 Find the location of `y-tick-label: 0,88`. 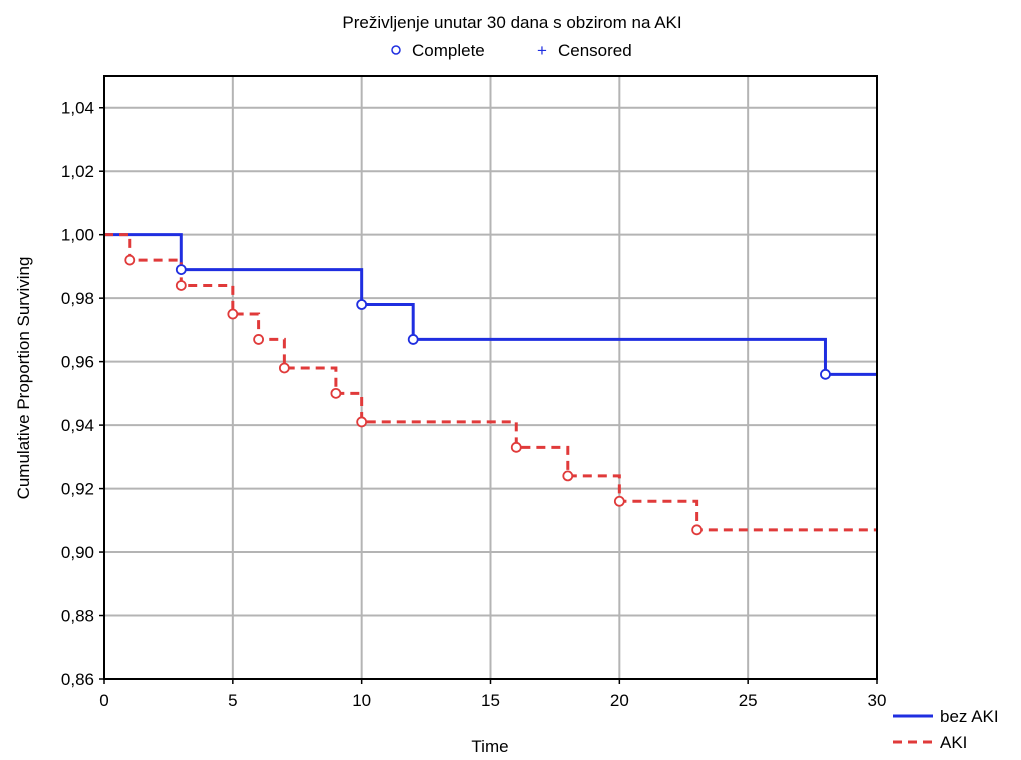

y-tick-label: 0,88 is located at coordinates (77, 616).